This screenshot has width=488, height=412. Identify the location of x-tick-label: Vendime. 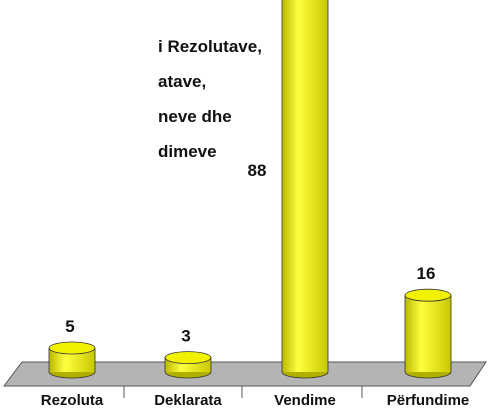
(305, 400).